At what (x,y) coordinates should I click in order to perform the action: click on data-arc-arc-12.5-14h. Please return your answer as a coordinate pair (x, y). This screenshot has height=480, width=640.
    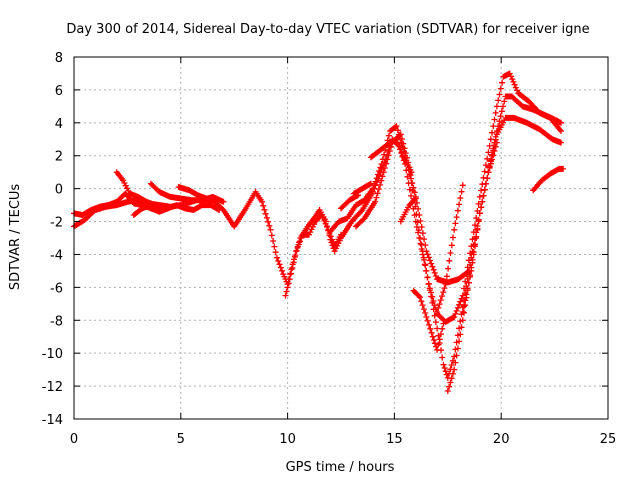
    Looking at the image, I should click on (350, 202).